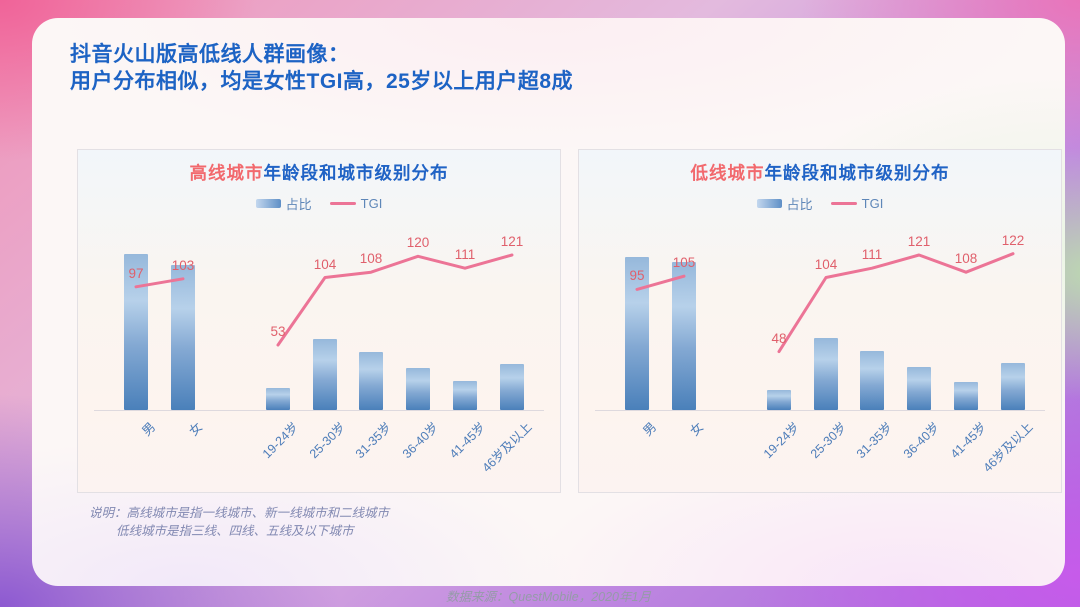 Image resolution: width=1080 pixels, height=607 pixels. What do you see at coordinates (637, 275) in the screenshot?
I see `tgi-value-label: 95` at bounding box center [637, 275].